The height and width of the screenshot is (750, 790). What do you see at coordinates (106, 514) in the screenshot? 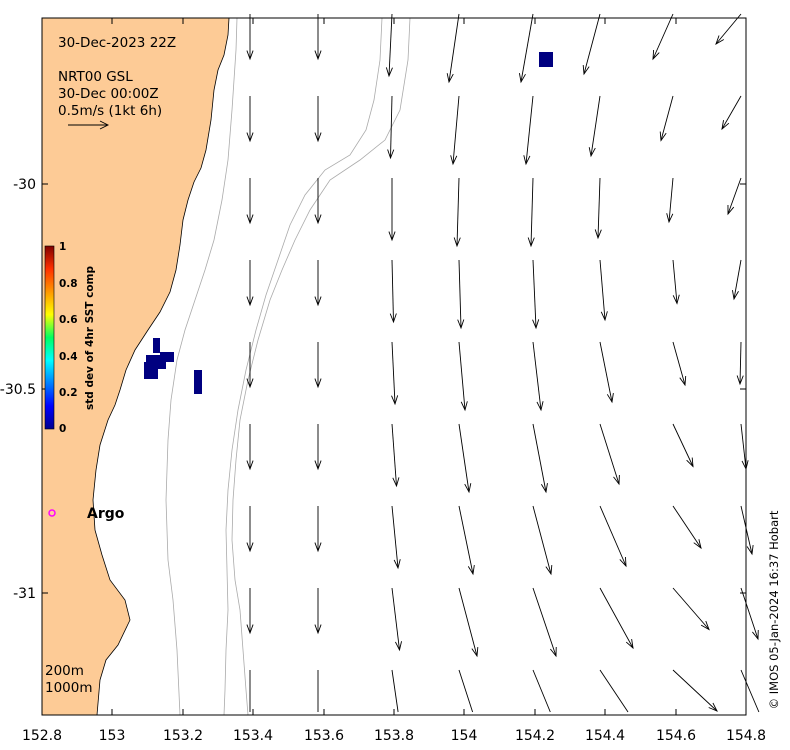
I see `argo-label: Argo` at bounding box center [106, 514].